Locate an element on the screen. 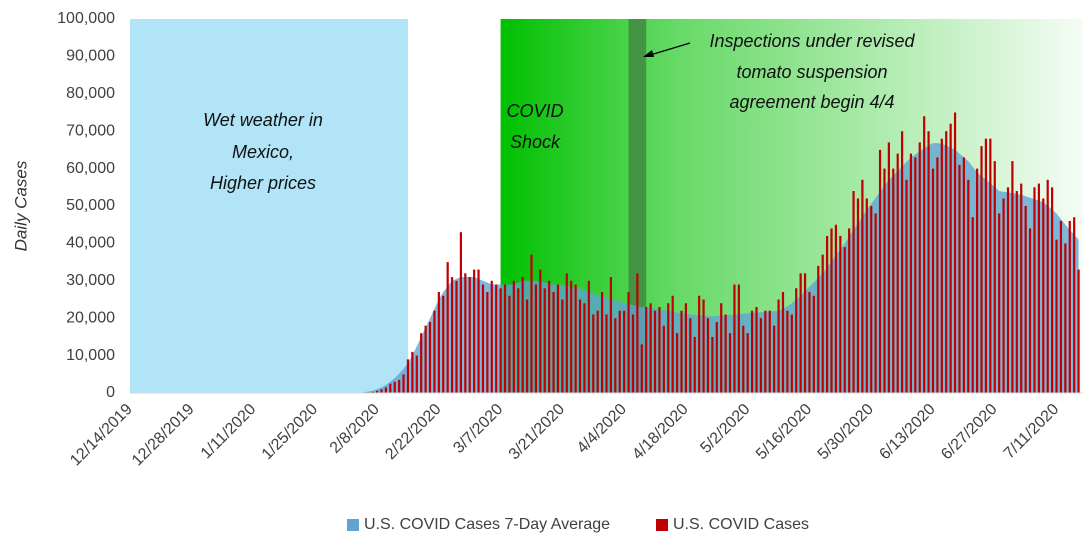  x-tick-label: 3/21/2020 is located at coordinates (537, 432).